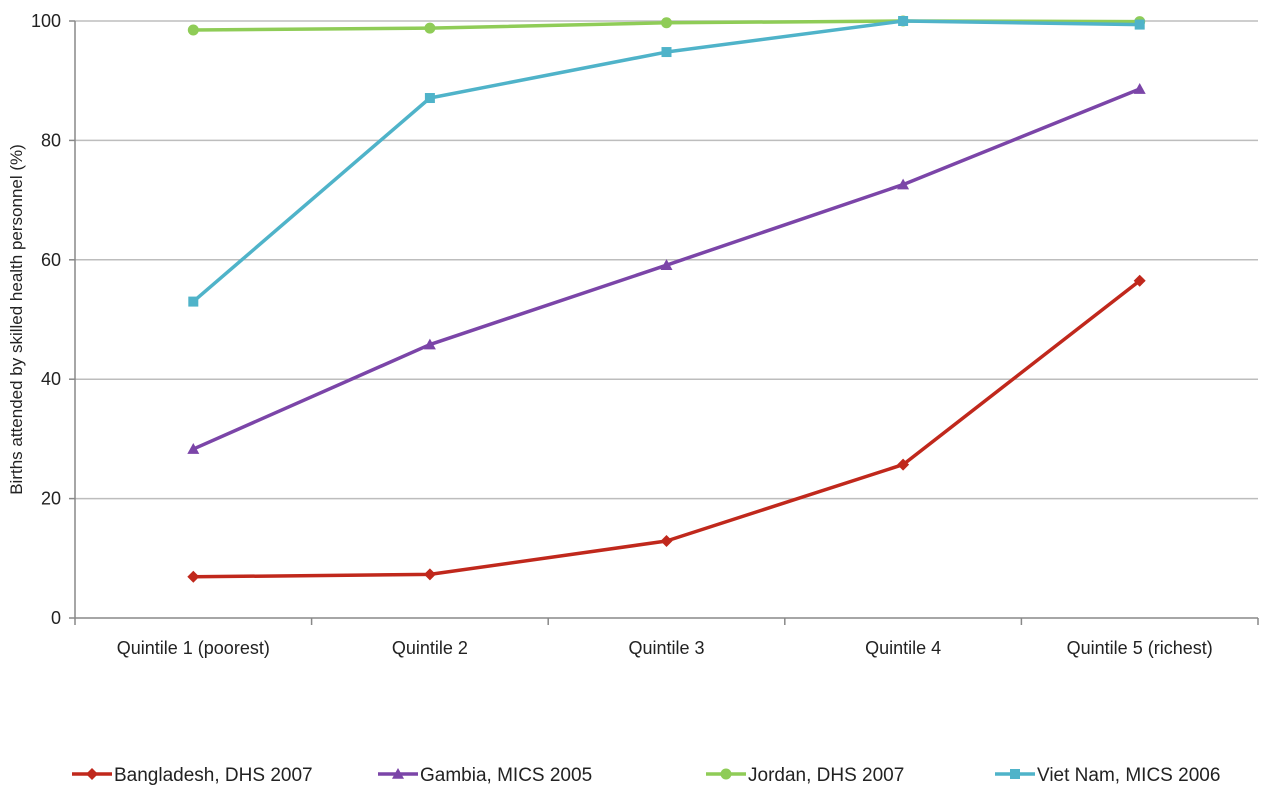  What do you see at coordinates (666, 648) in the screenshot?
I see `x-tick-label: Quintile 3` at bounding box center [666, 648].